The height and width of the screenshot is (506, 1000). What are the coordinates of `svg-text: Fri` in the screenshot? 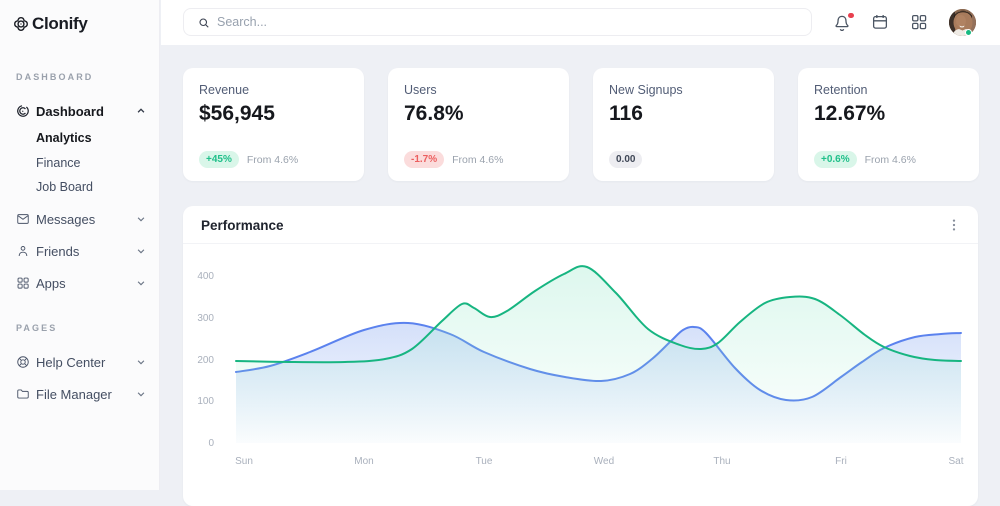 It's located at (841, 461).